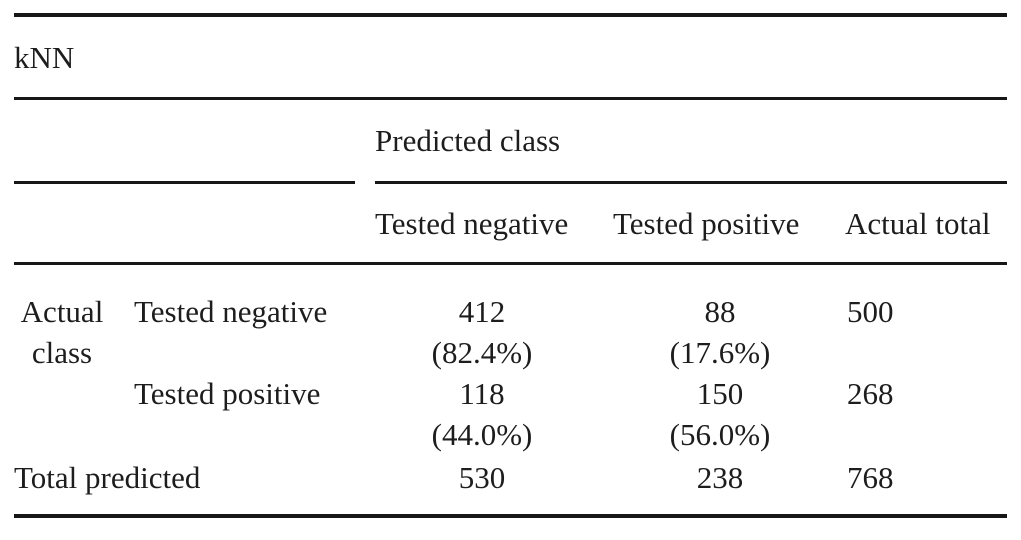 The image size is (1021, 540). Describe the element at coordinates (72, 332) in the screenshot. I see `row-group-label-actual-class: Actual class` at that location.